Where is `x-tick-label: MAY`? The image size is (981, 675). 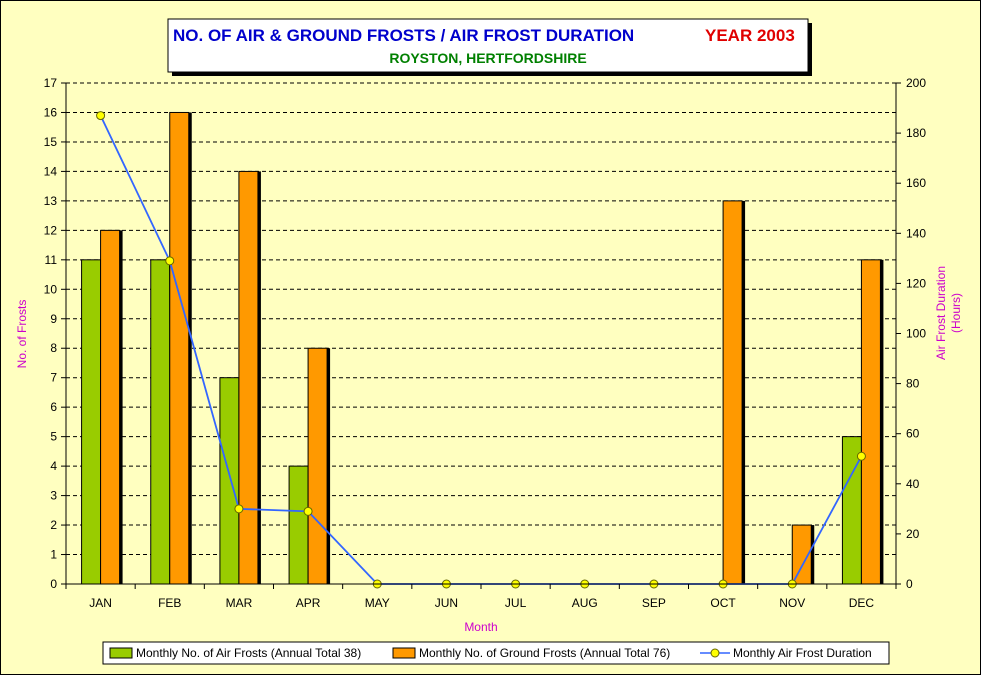
x-tick-label: MAY is located at coordinates (377, 603).